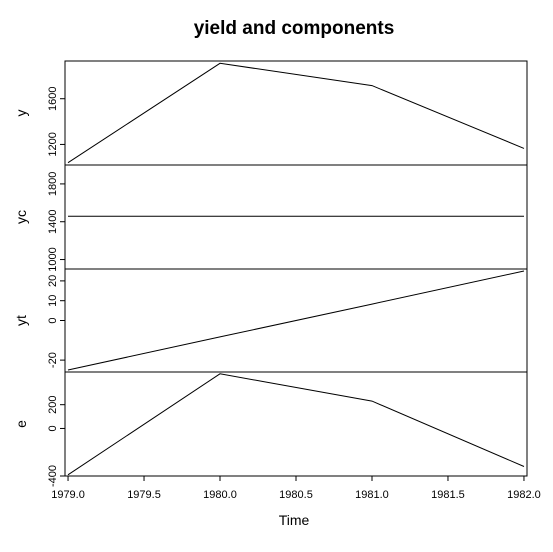  Describe the element at coordinates (53, 221) in the screenshot. I see `y-tick-label: 1400` at that location.